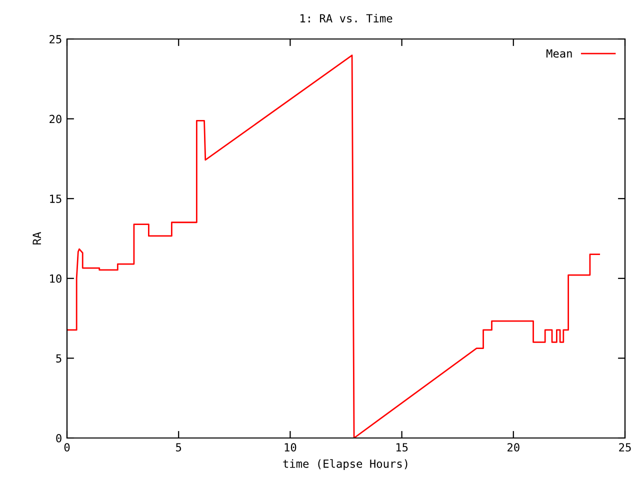 This screenshot has height=480, width=640. I want to click on x-tick-label: 20, so click(514, 447).